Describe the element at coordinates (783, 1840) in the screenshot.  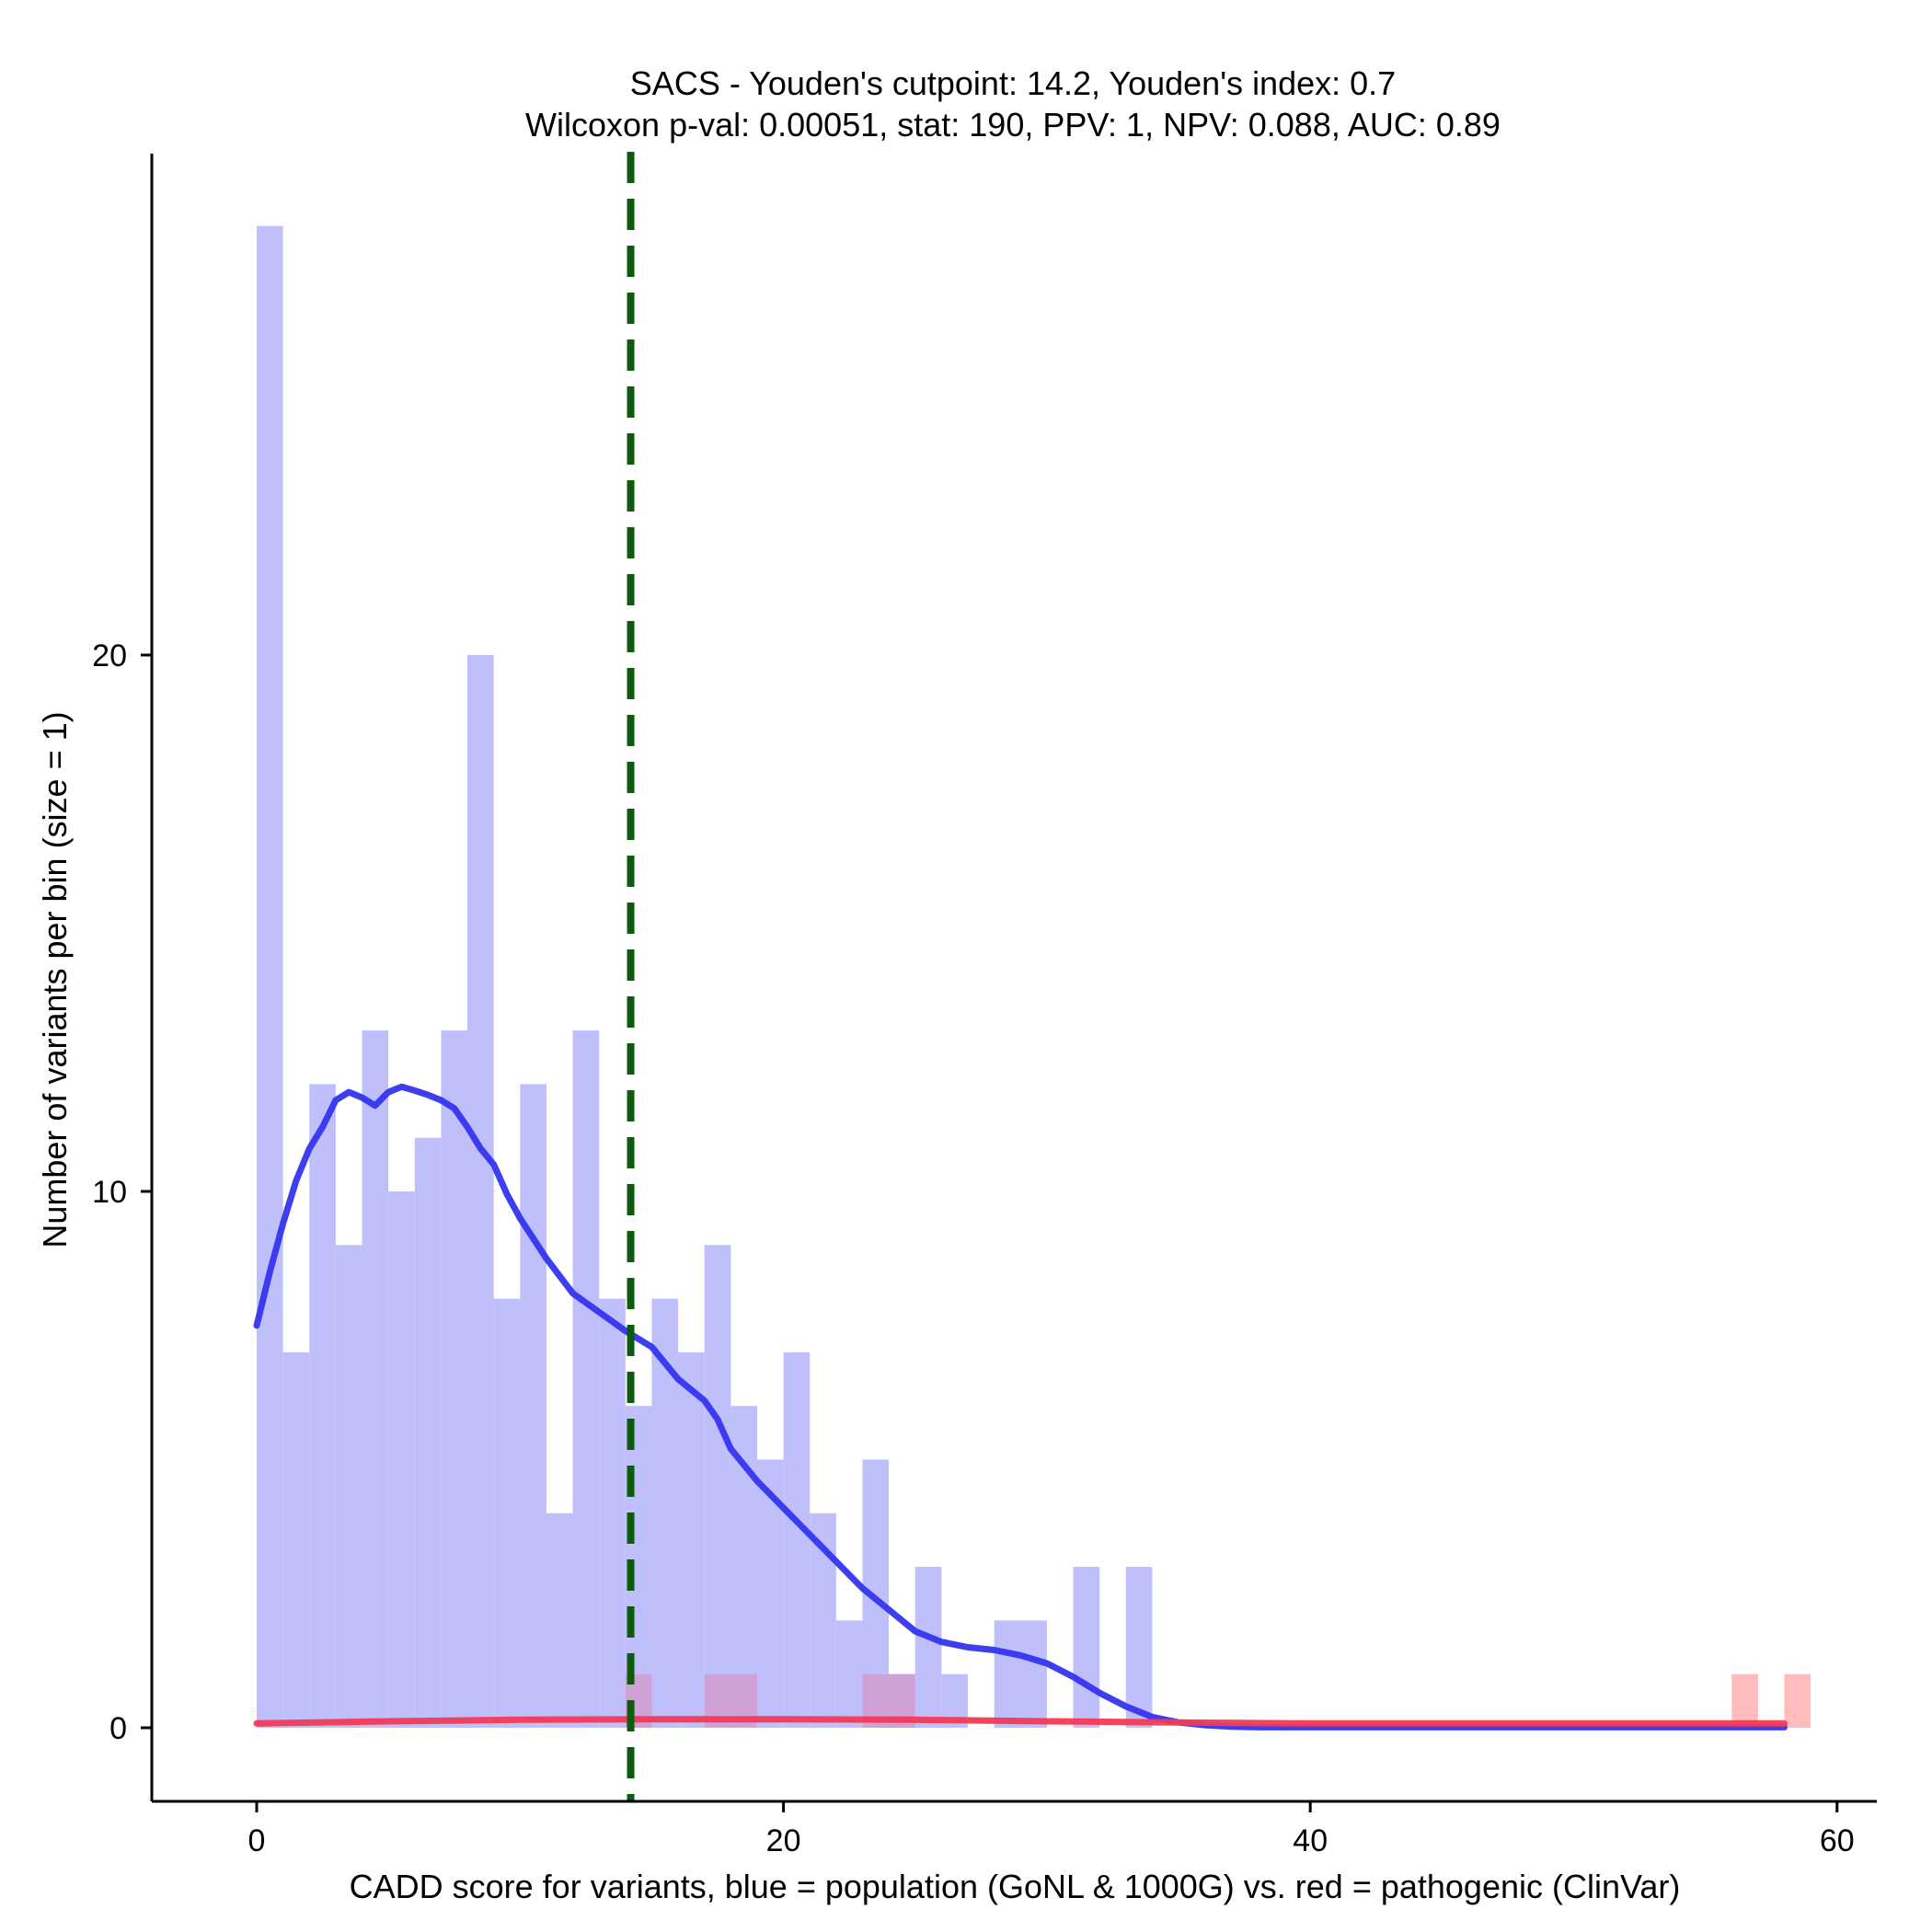
I see `x-tick-label: 20` at that location.